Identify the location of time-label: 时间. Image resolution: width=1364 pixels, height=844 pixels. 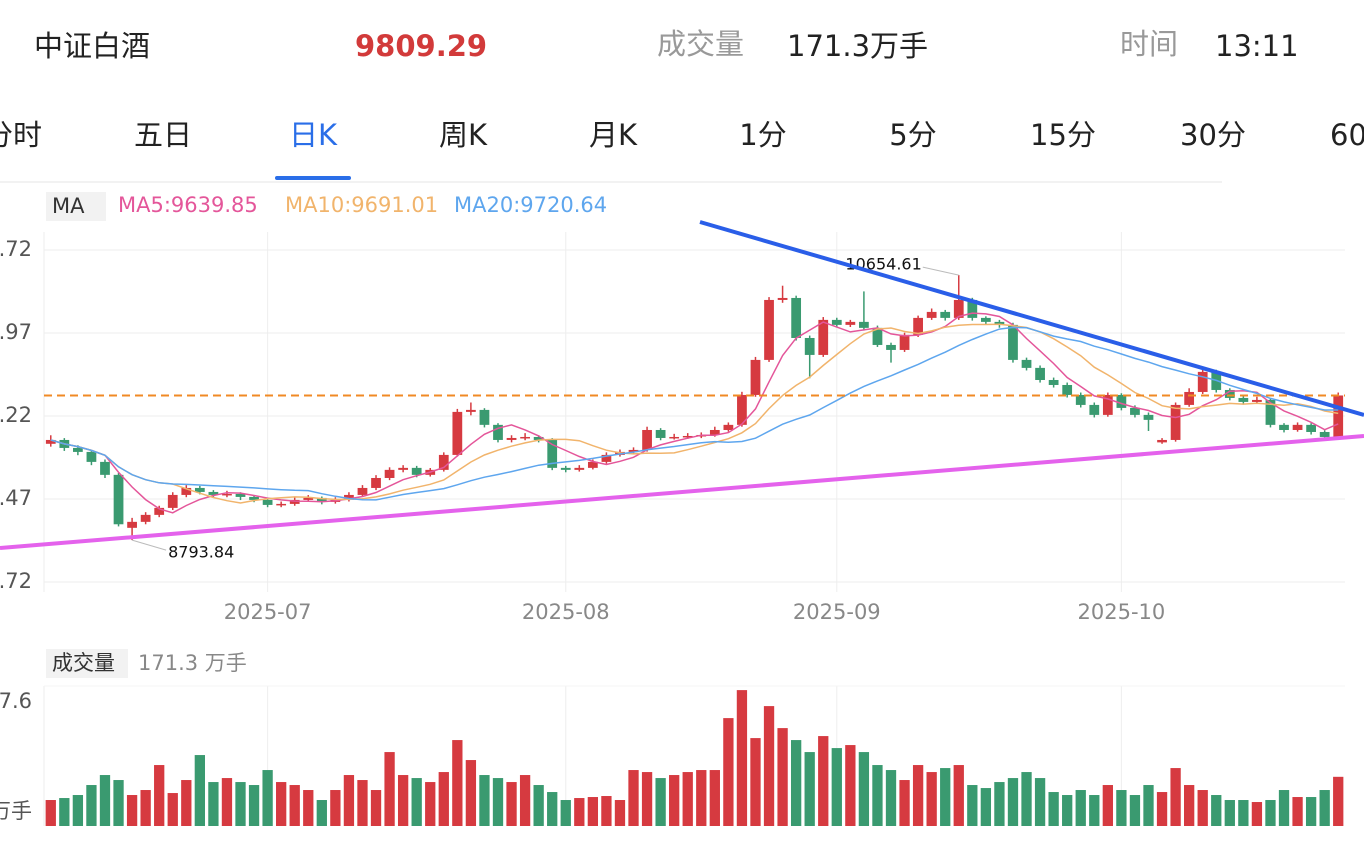
(1149, 44).